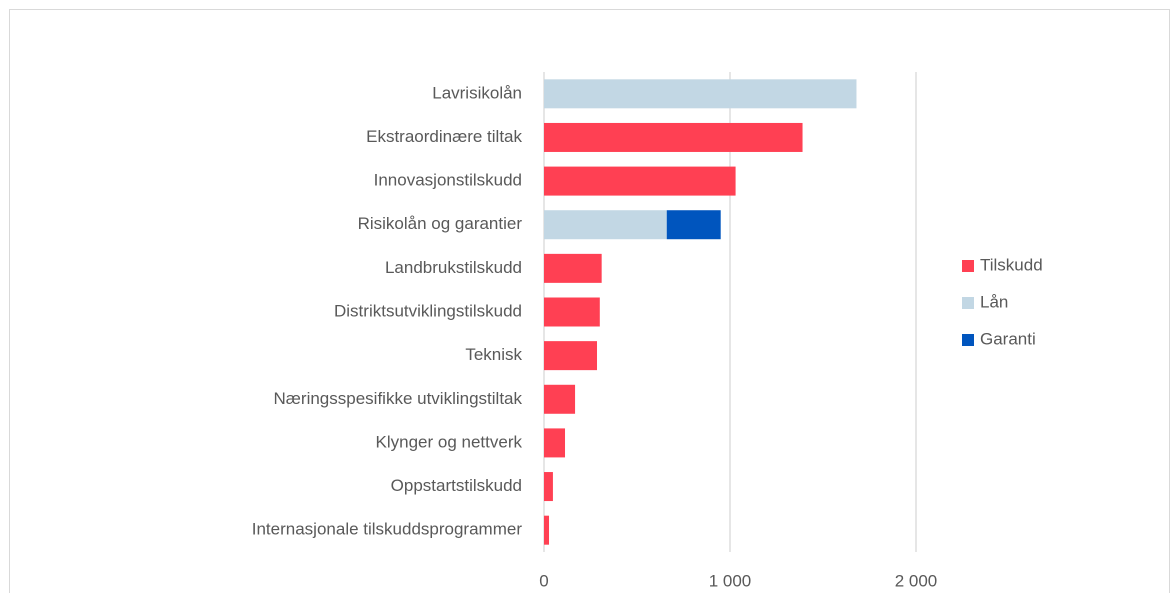  What do you see at coordinates (916, 580) in the screenshot?
I see `x-tick-label: 2 000` at bounding box center [916, 580].